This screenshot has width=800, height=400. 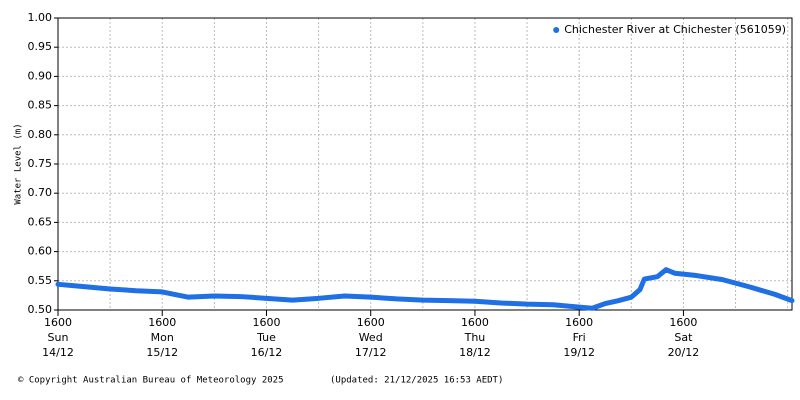 What do you see at coordinates (40, 134) in the screenshot?
I see `y-tick-label: 0.80` at bounding box center [40, 134].